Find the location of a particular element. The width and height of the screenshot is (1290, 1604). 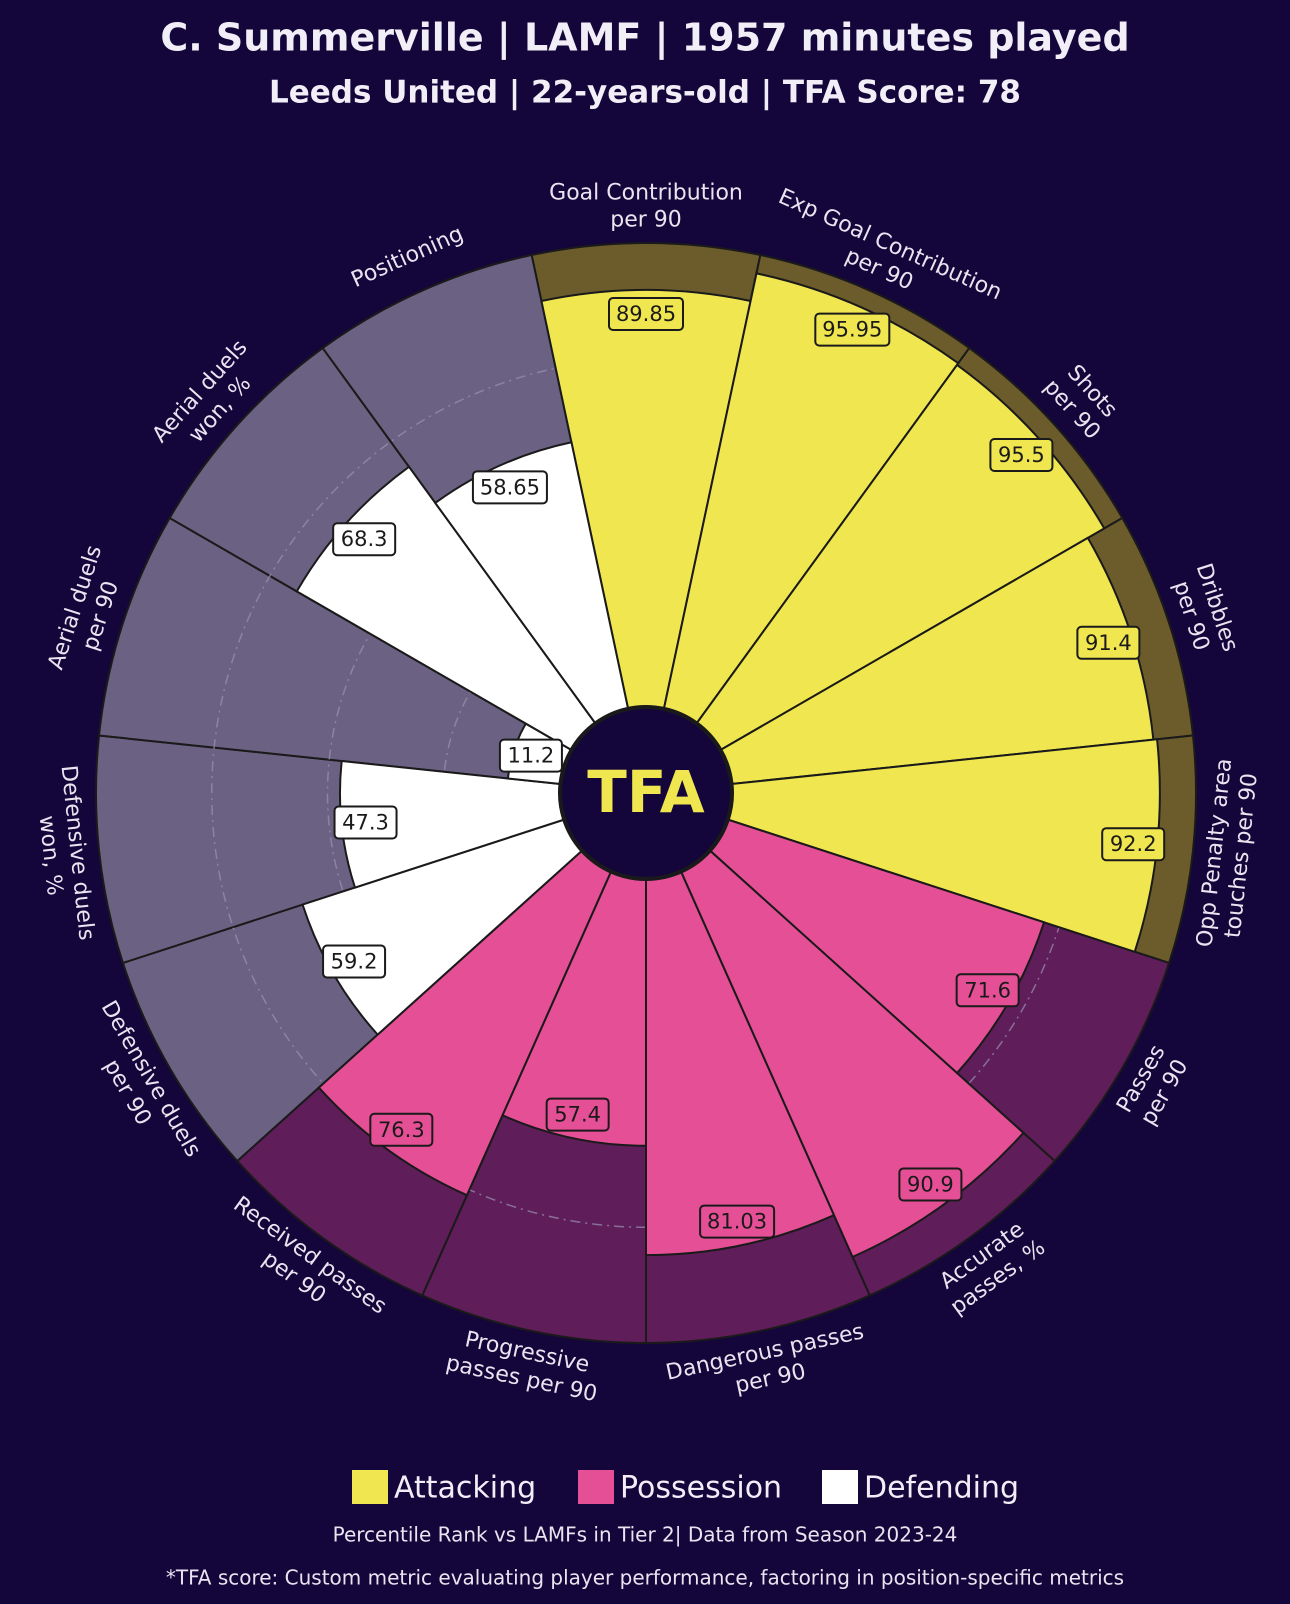

value-label: 76.3 is located at coordinates (401, 1130).